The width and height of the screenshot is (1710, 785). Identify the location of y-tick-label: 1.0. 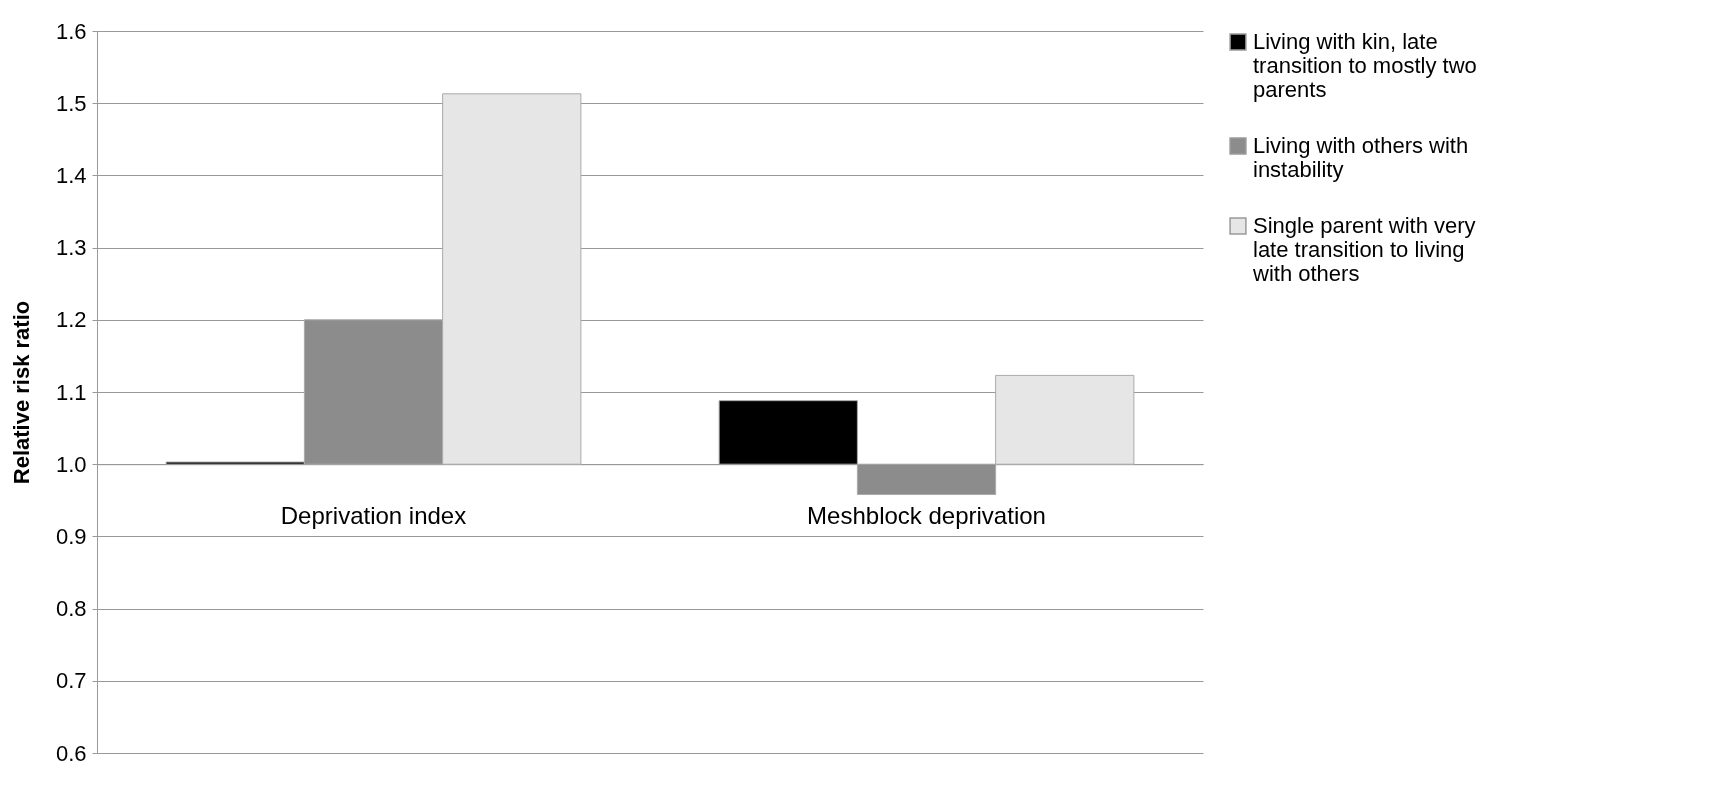
(71, 464).